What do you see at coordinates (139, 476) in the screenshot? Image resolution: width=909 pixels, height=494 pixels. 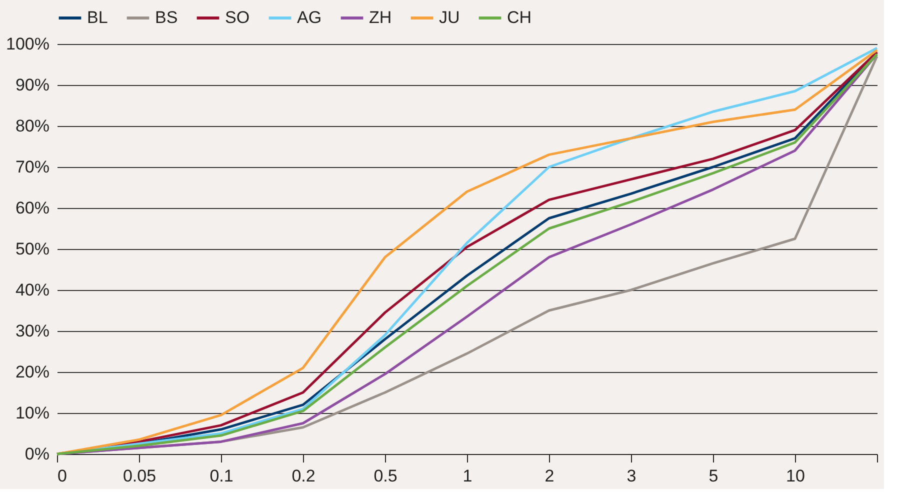 I see `x-tick-label: 0.05` at bounding box center [139, 476].